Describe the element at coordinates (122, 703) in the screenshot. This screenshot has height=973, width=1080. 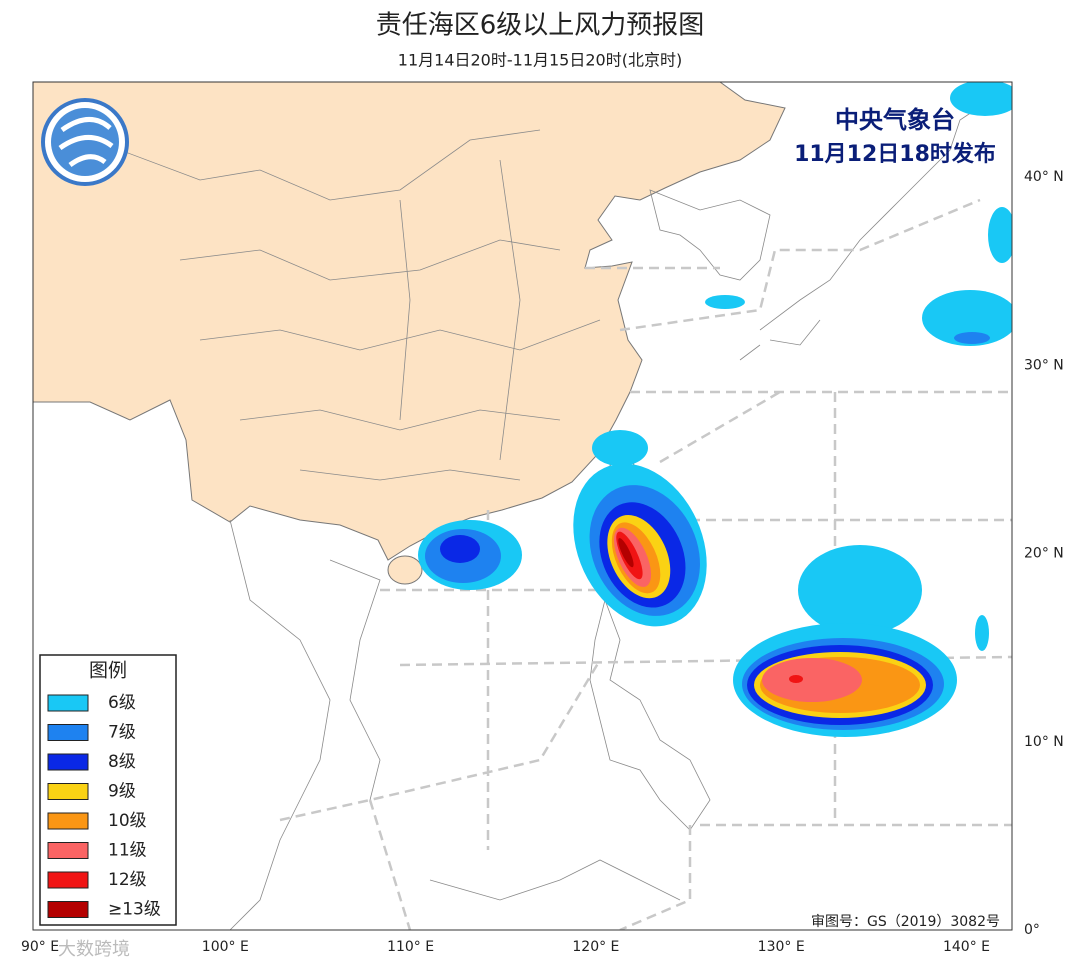
I see `legend-label: 6级` at that location.